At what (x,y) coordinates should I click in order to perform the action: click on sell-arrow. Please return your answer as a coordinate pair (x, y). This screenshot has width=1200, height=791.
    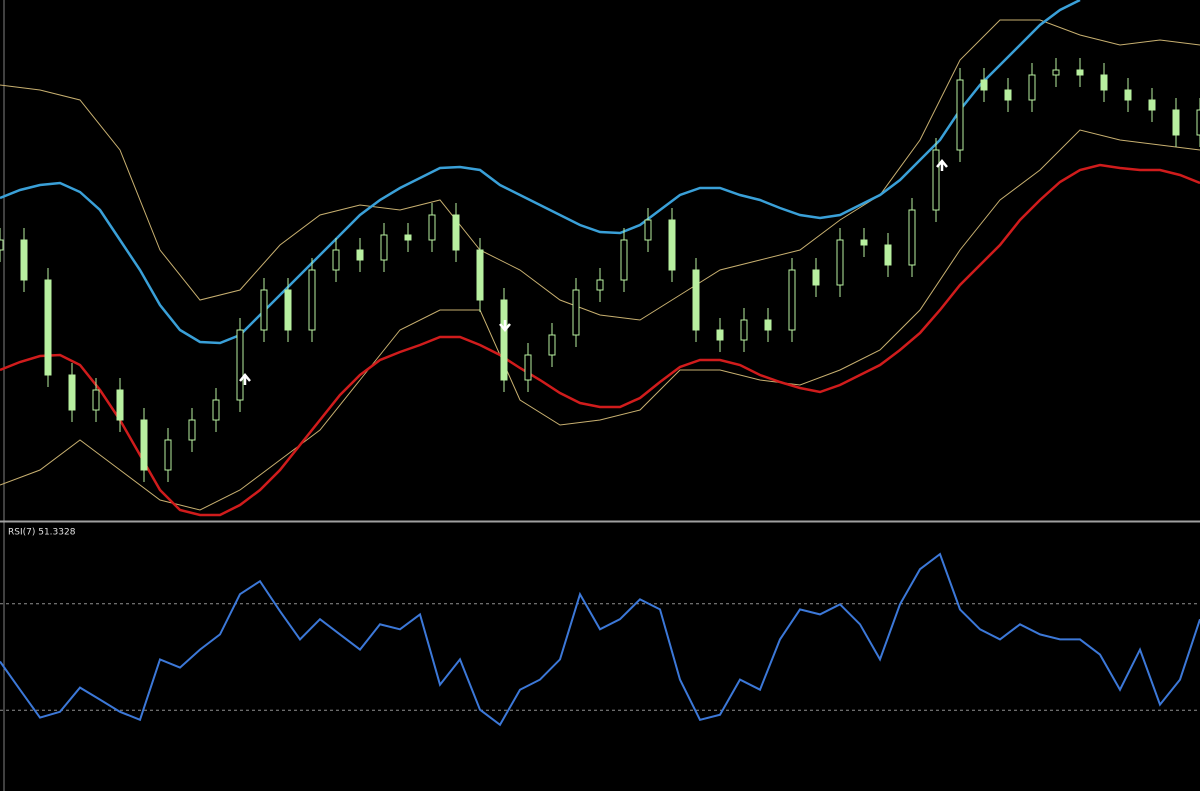
    Looking at the image, I should click on (505, 326).